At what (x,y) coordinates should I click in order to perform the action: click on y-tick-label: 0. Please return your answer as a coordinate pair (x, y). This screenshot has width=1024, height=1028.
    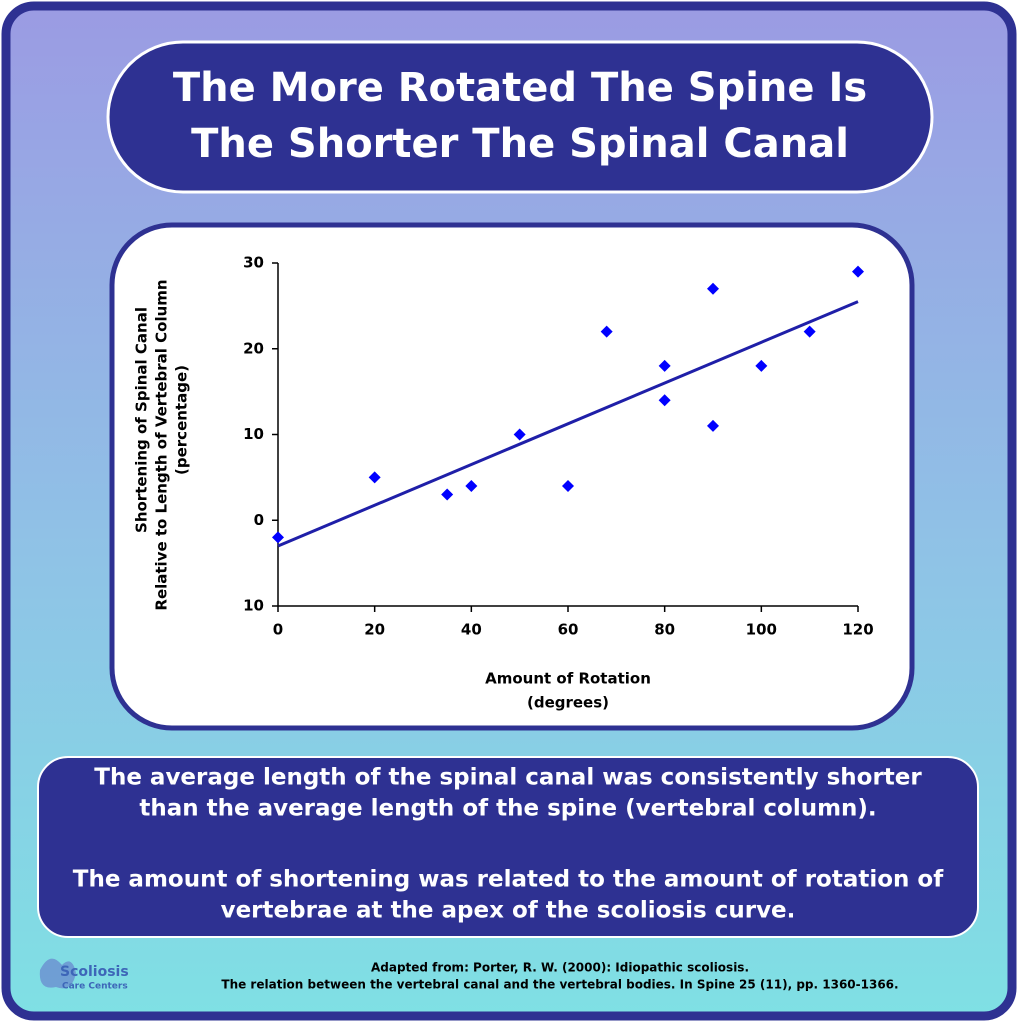
    Looking at the image, I should click on (259, 520).